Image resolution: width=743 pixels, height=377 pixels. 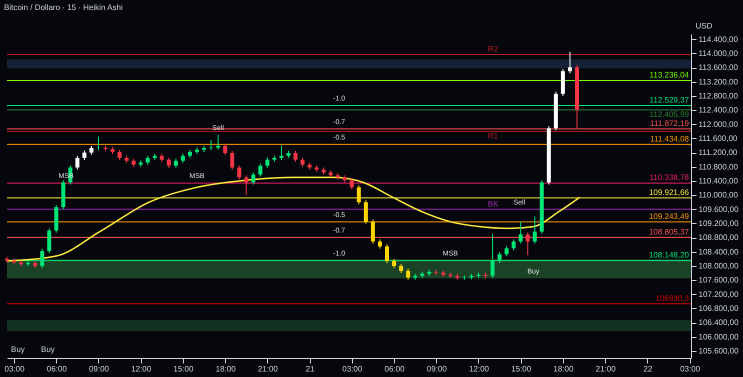 I want to click on y-tick-label: 113.200,00, so click(x=718, y=81).